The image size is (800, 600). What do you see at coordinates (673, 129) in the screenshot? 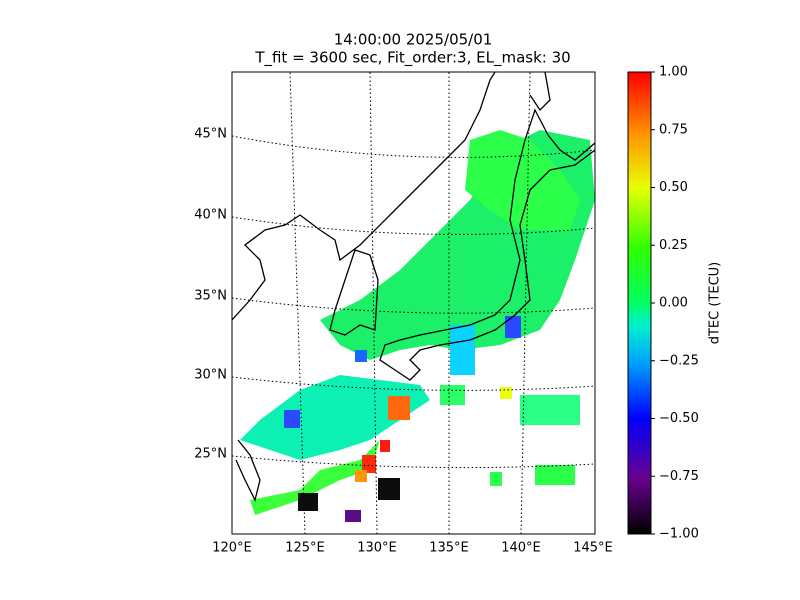
I see `colorbar-tick-label: 0.75` at bounding box center [673, 129].